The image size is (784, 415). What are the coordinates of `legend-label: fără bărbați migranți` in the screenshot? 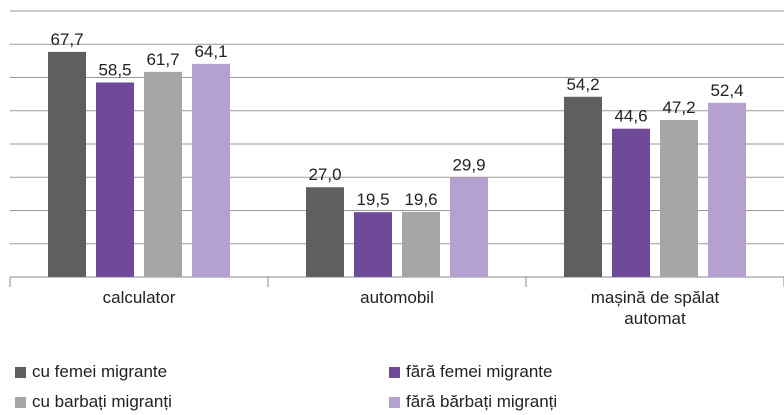 It's located at (482, 401).